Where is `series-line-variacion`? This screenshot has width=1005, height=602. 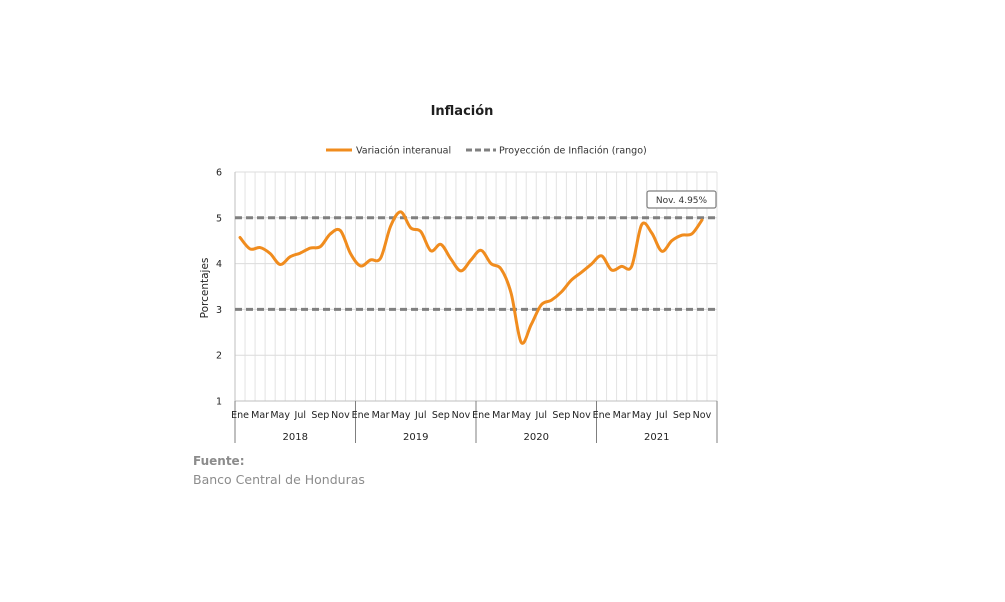 series-line-variacion is located at coordinates (471, 277).